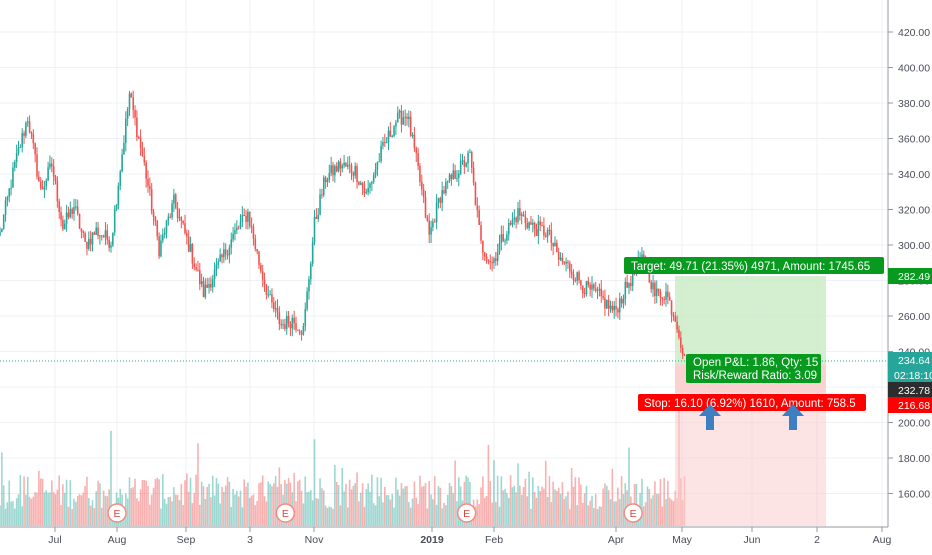 The width and height of the screenshot is (932, 555). I want to click on stop-price-tag, so click(910, 405).